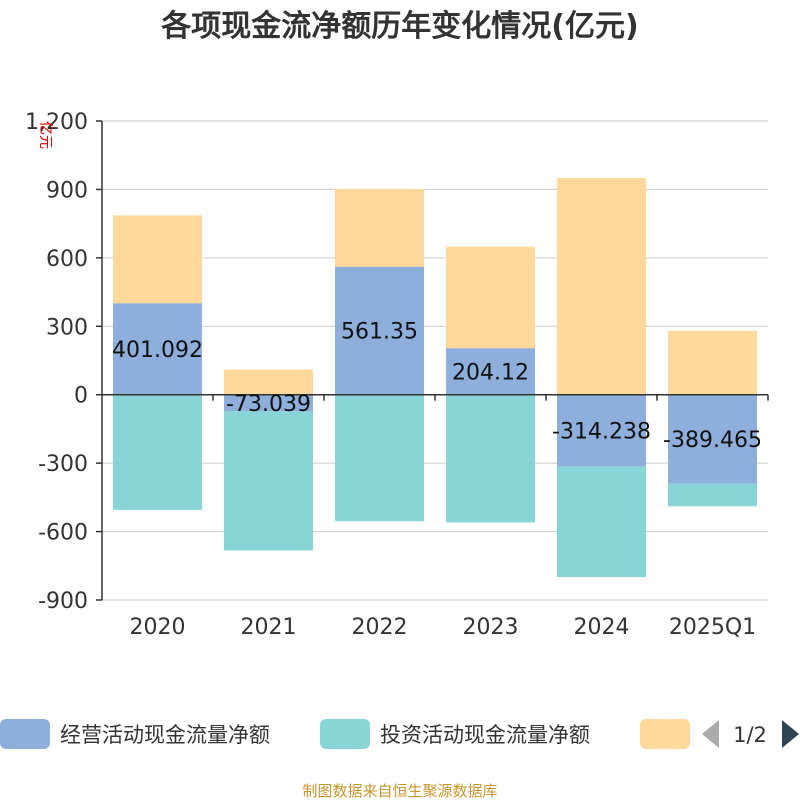 The image size is (800, 800). What do you see at coordinates (269, 627) in the screenshot?
I see `x-tick-label: 2021` at bounding box center [269, 627].